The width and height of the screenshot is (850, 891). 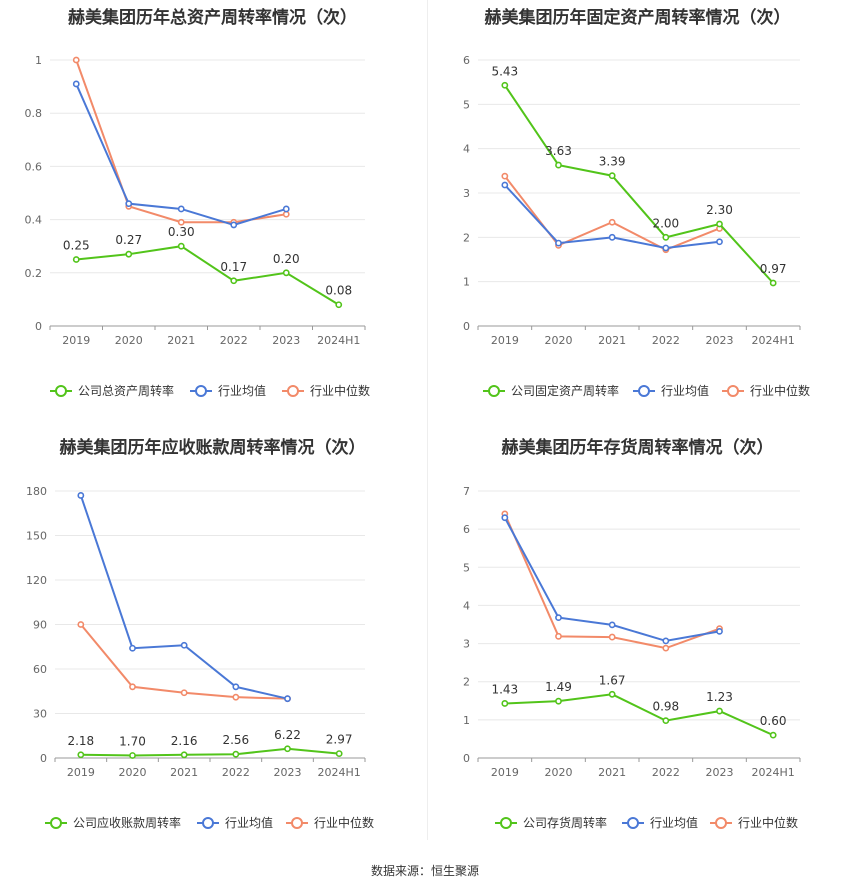 What do you see at coordinates (565, 822) in the screenshot?
I see `legend-label: 公司存货周转率` at bounding box center [565, 822].